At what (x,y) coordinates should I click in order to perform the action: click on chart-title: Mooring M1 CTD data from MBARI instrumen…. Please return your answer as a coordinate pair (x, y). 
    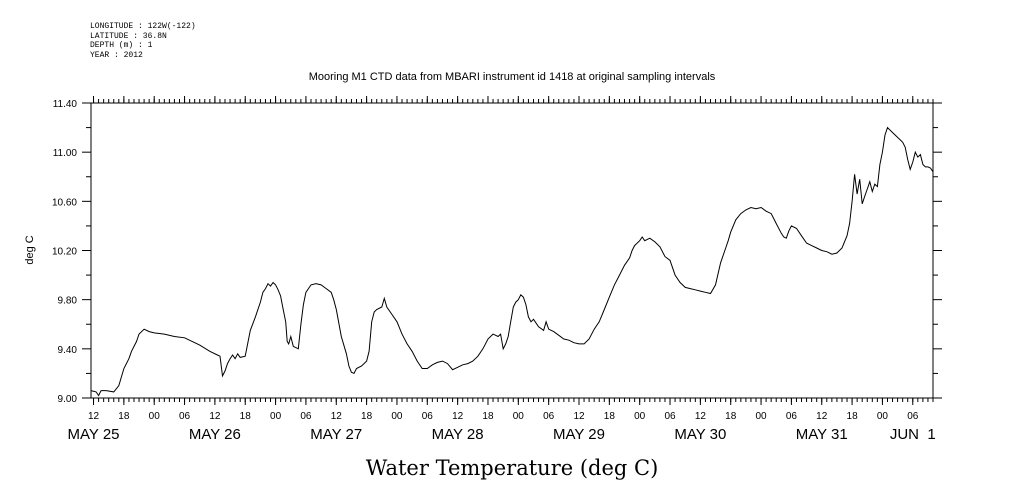
    Looking at the image, I should click on (512, 77).